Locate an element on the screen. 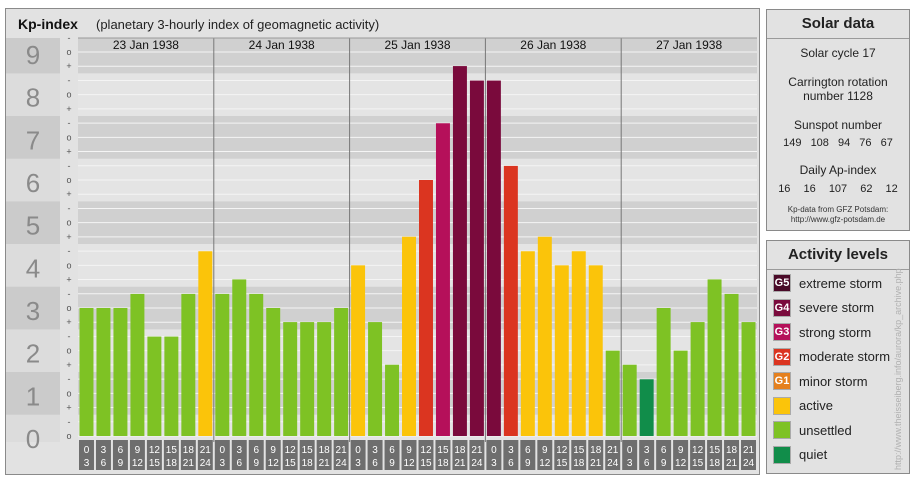  ap-index-label: Daily Ap-index is located at coordinates (838, 170).